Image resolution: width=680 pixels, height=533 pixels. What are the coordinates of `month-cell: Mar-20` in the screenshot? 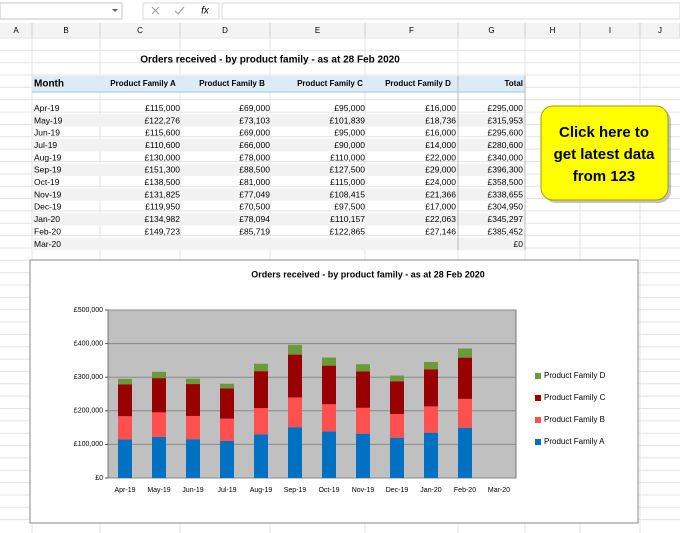 It's located at (47, 244).